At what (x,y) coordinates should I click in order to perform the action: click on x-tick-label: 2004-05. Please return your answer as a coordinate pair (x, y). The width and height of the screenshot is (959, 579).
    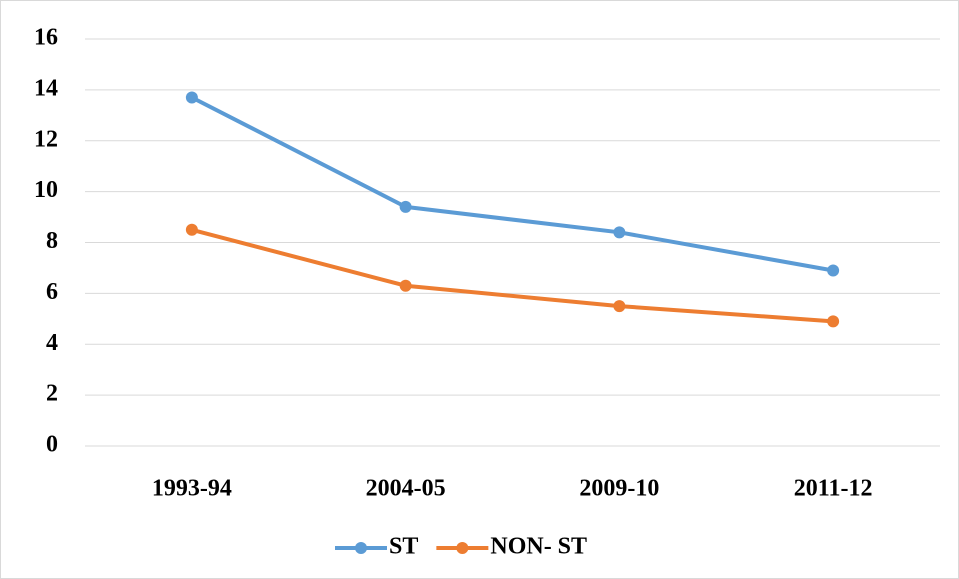
    Looking at the image, I should click on (406, 489).